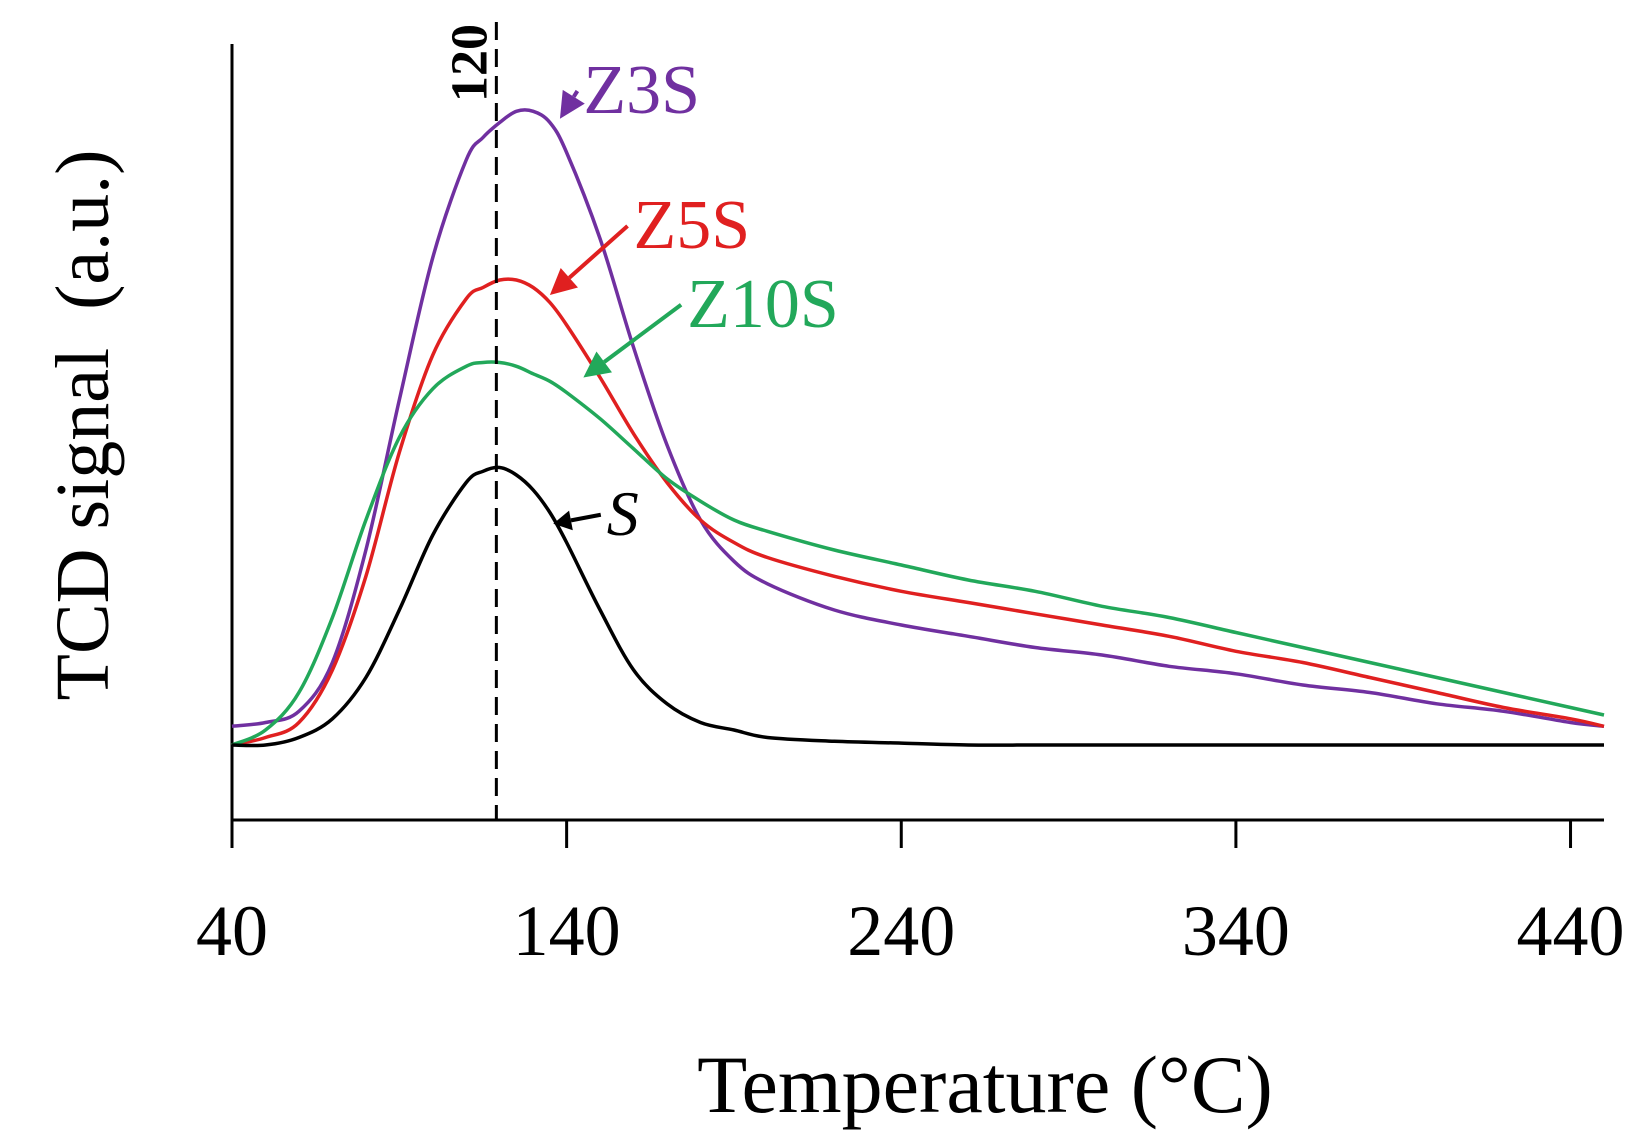  What do you see at coordinates (641, 90) in the screenshot?
I see `series-label-z3s: Z3S` at bounding box center [641, 90].